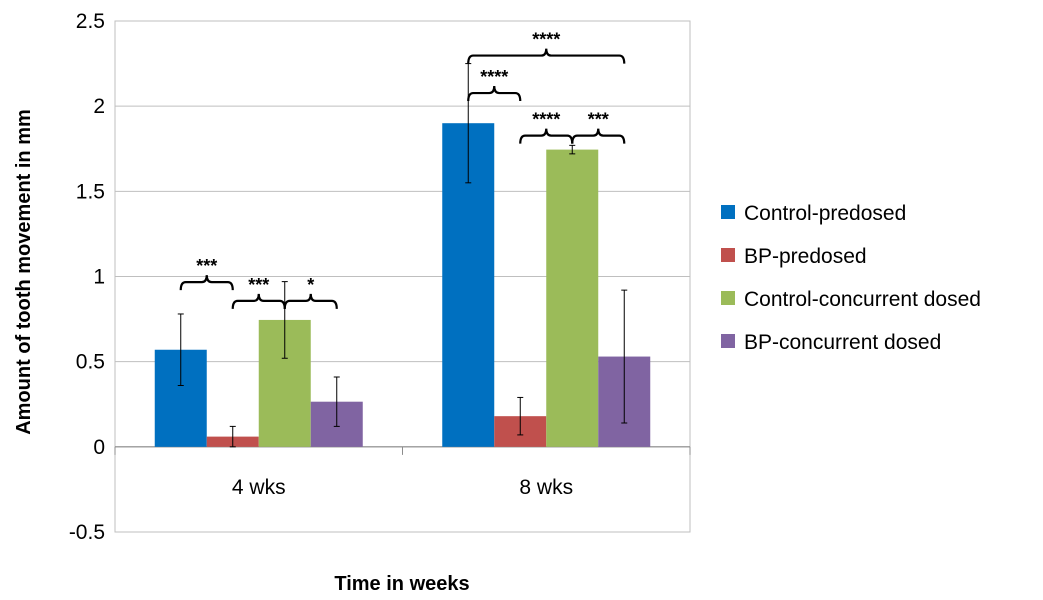 Image resolution: width=1043 pixels, height=600 pixels. What do you see at coordinates (259, 487) in the screenshot?
I see `x-tick-label: 4 wks` at bounding box center [259, 487].